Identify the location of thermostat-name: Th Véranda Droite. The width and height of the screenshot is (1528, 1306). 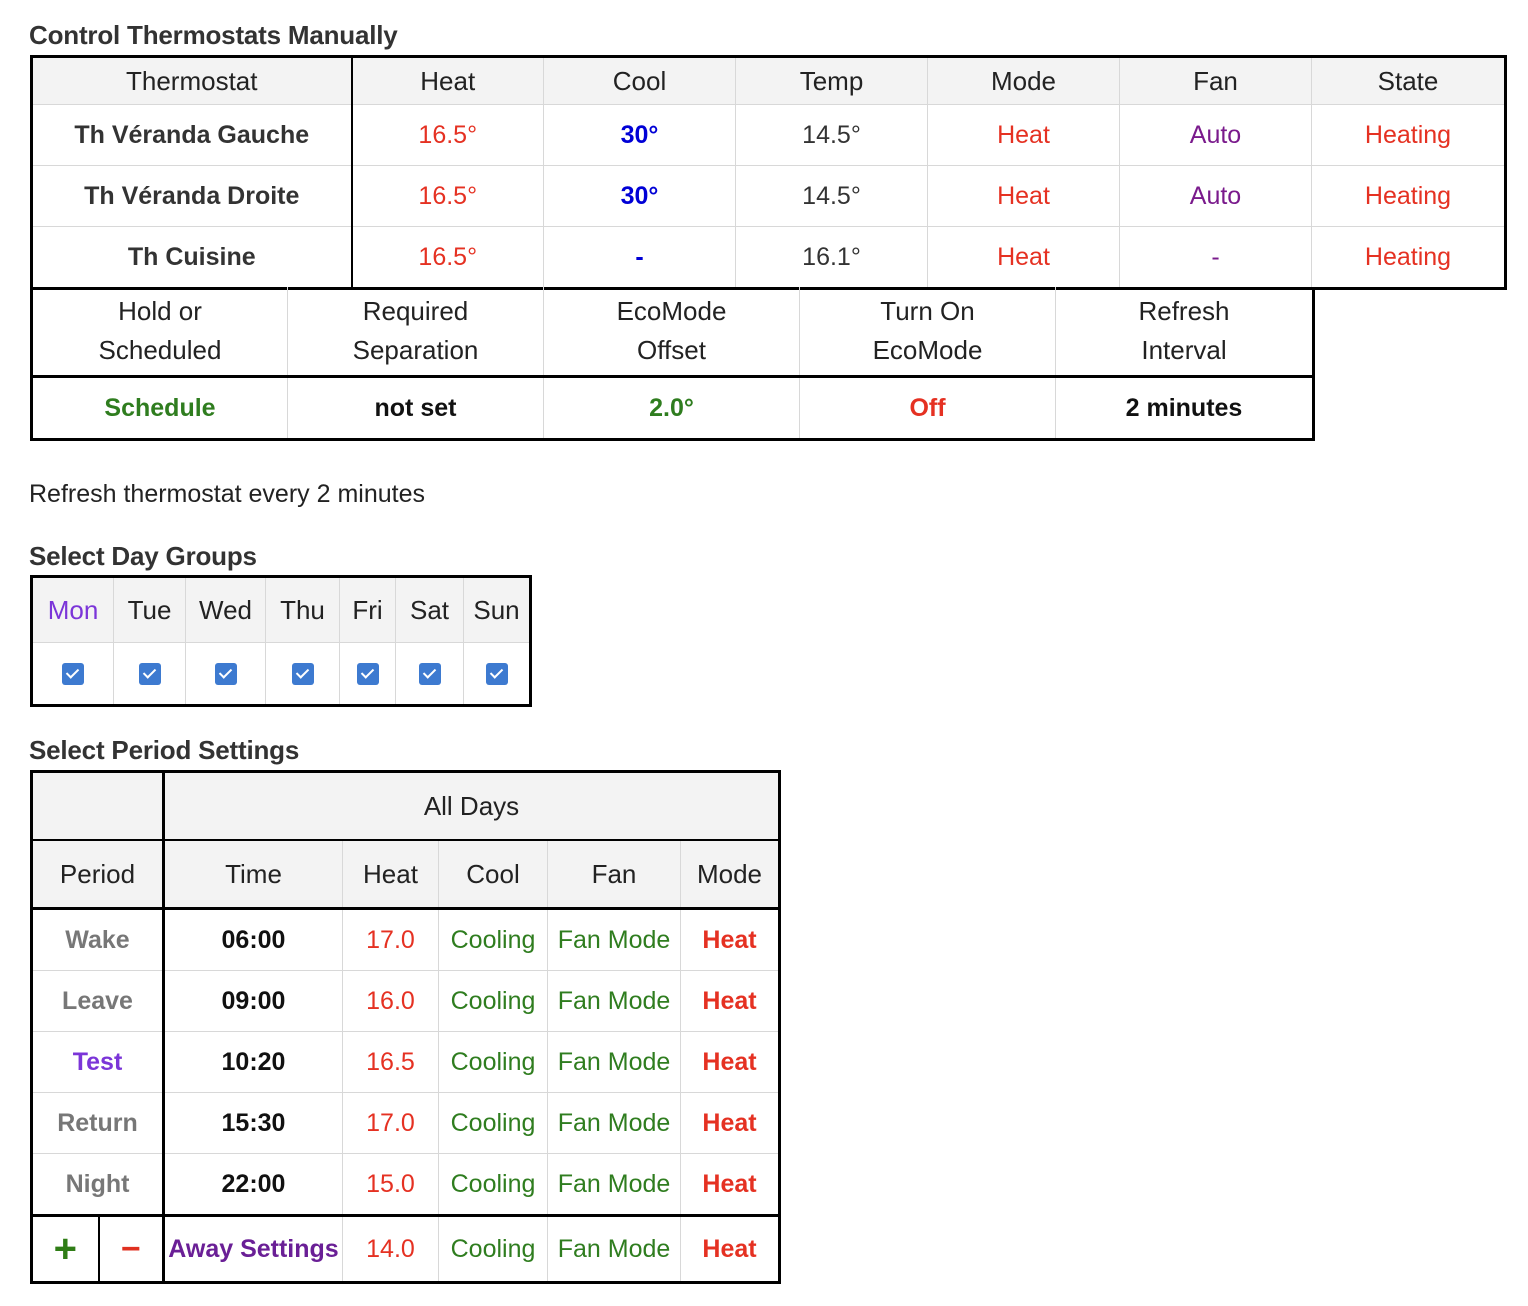
(192, 196).